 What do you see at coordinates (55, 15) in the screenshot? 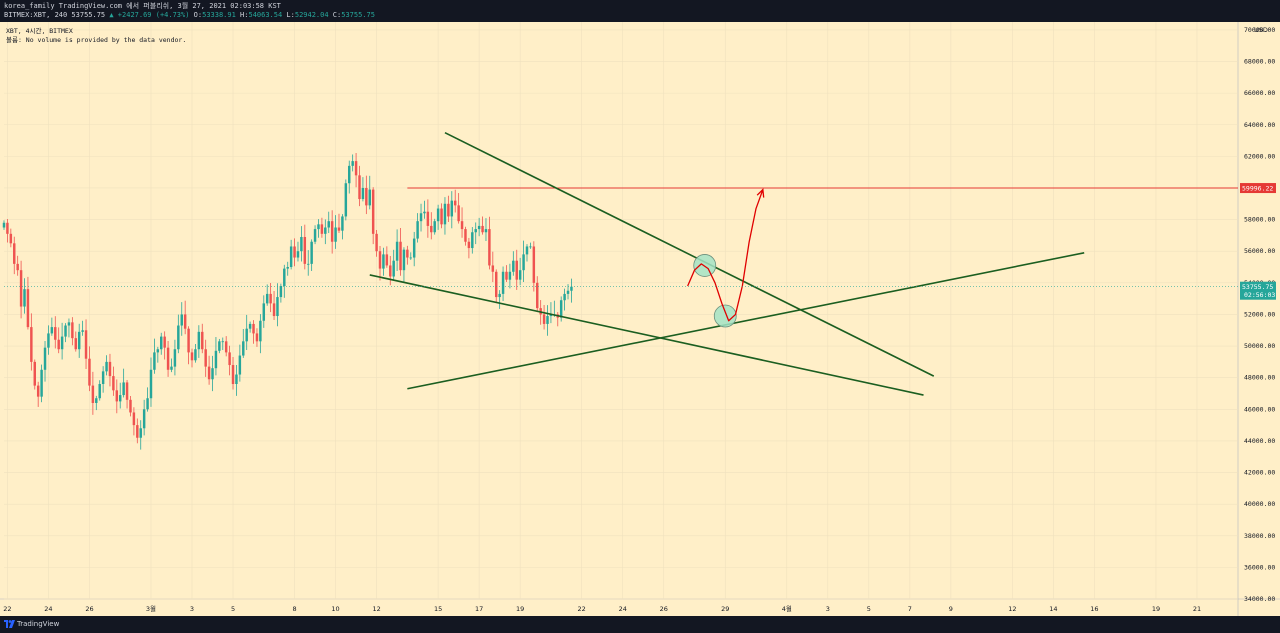
I see `symbol-info: BITMEX:XBT, 240 53755.75` at bounding box center [55, 15].